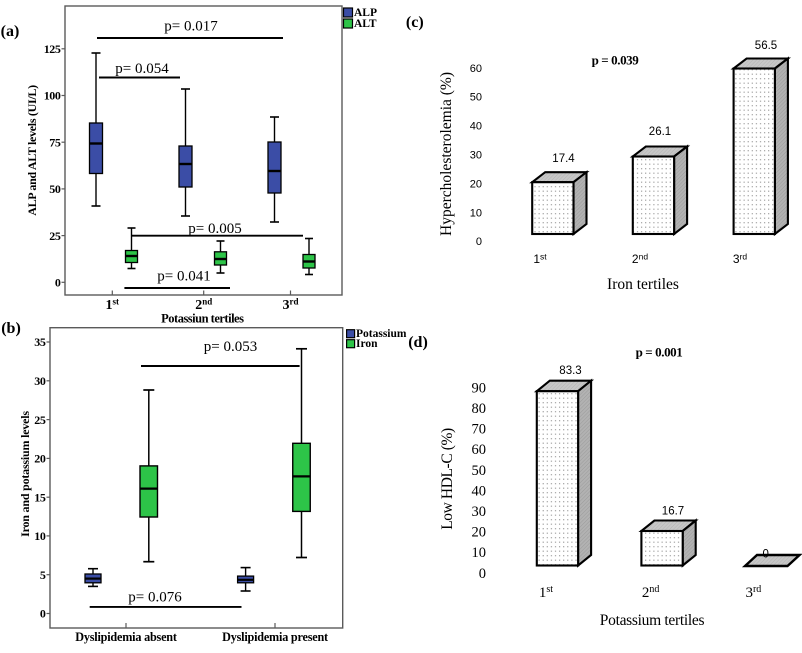  What do you see at coordinates (659, 352) in the screenshot?
I see `svg-text: p = 0.001` at bounding box center [659, 352].